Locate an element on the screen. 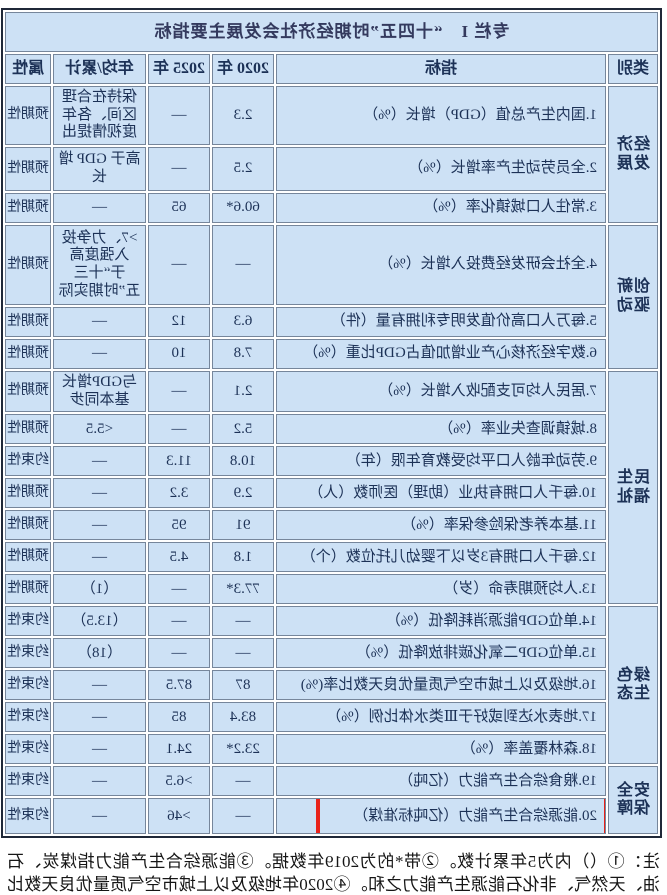 The height and width of the screenshot is (895, 667). indicator-cell: 5.每万人口高价值发明专利拥有量（件） is located at coordinates (441, 322).